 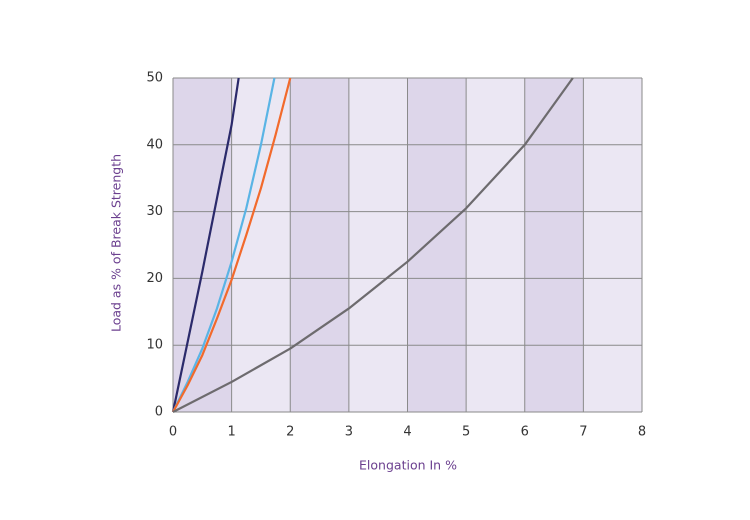 I want to click on x-tick-label: 2, so click(x=290, y=432).